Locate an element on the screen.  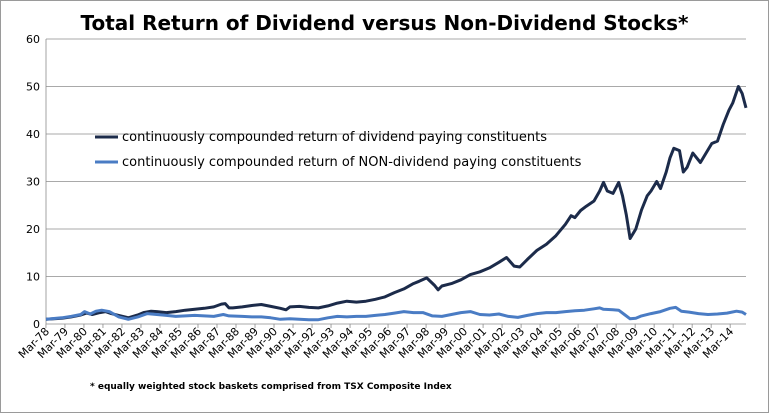
y-tick-label: 0 is located at coordinates (36, 324).